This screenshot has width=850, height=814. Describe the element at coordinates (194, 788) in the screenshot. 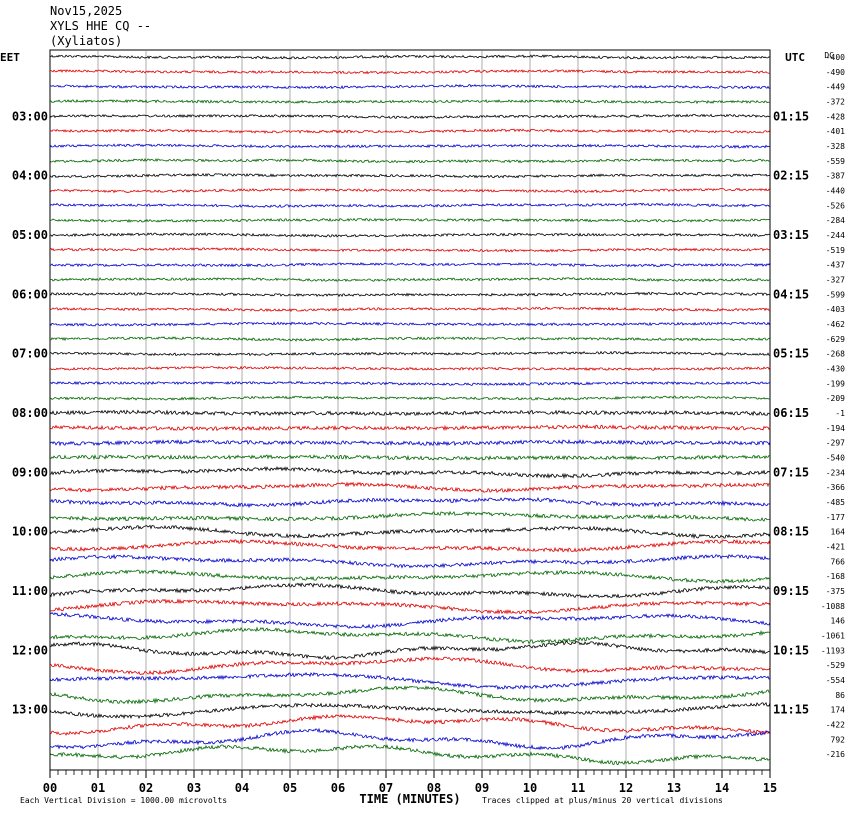

I see `x-tick-label: 03` at that location.